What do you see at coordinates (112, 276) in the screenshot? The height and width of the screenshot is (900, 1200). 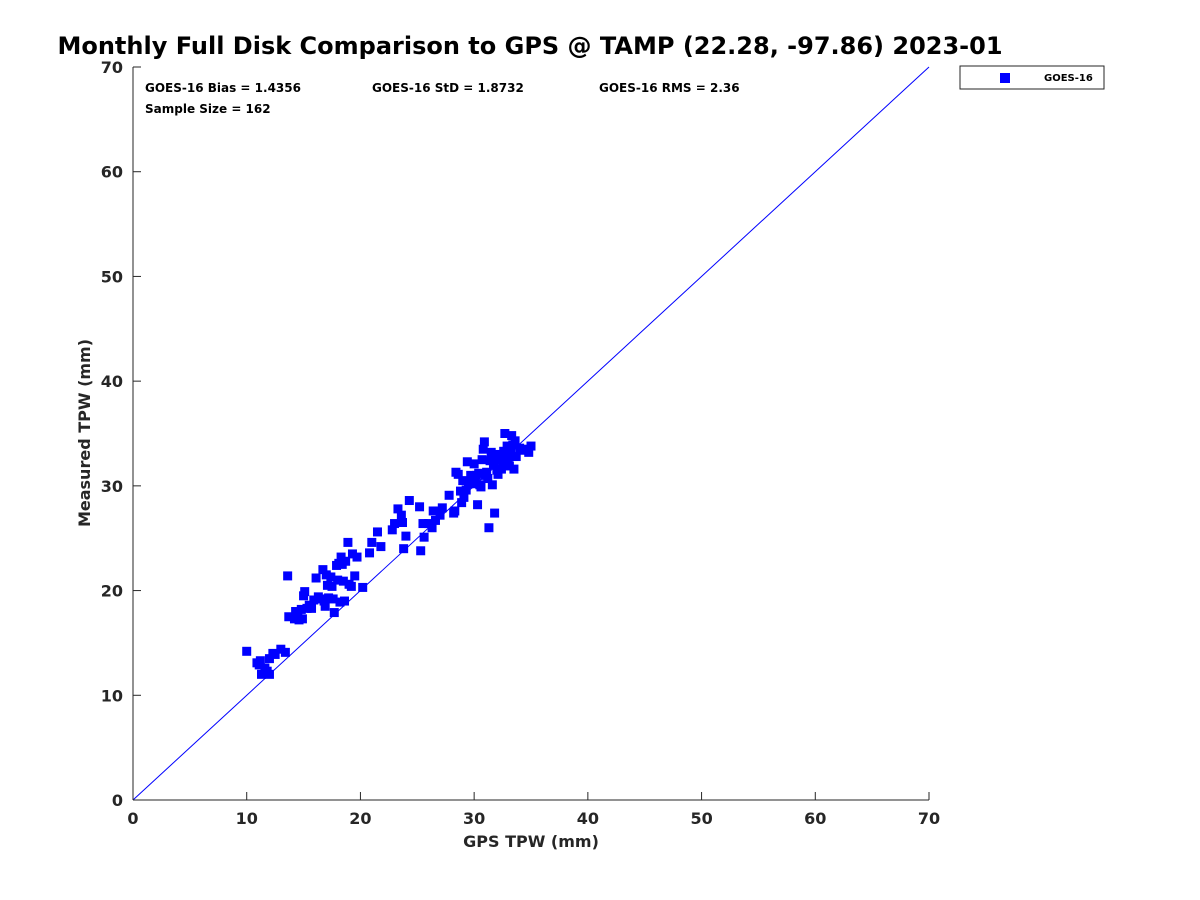 I see `y-tick-label: 50` at bounding box center [112, 276].